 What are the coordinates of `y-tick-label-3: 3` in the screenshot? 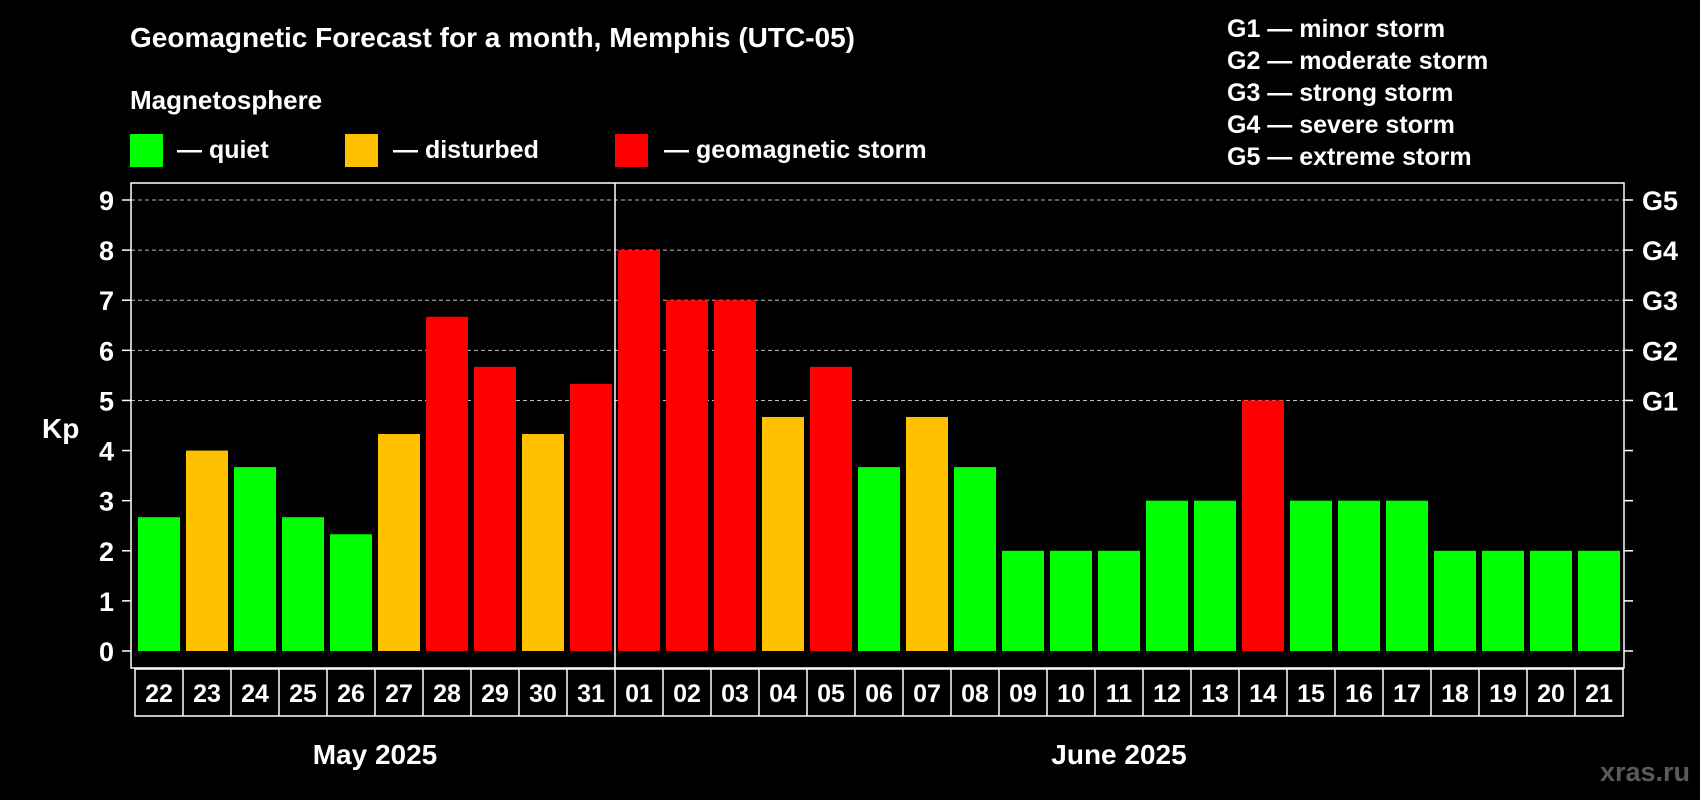 It's located at (106, 502).